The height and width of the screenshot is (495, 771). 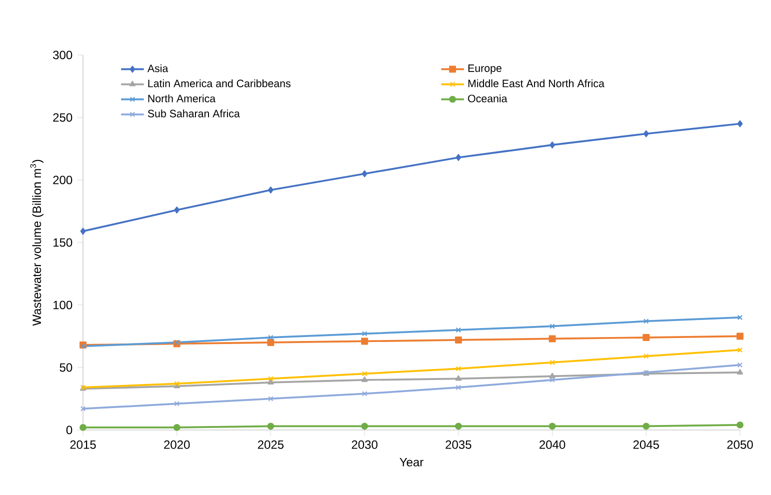 What do you see at coordinates (740, 444) in the screenshot?
I see `x-tick-label: 2050` at bounding box center [740, 444].